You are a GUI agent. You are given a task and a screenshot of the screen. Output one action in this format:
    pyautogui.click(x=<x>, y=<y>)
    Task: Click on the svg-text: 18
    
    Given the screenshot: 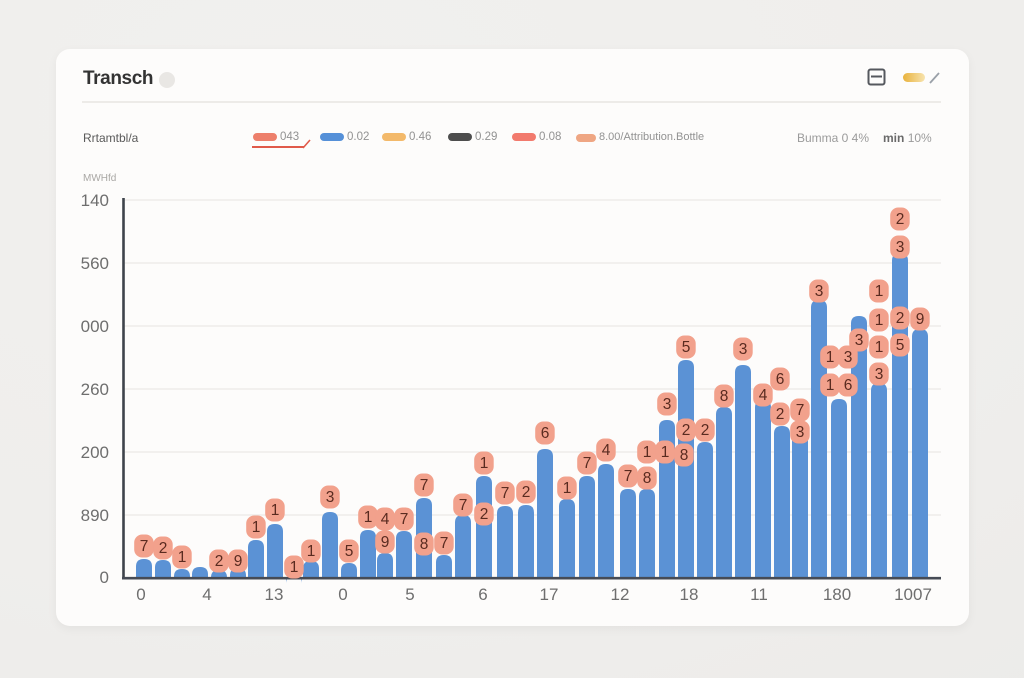 What is the action you would take?
    pyautogui.click(x=689, y=594)
    